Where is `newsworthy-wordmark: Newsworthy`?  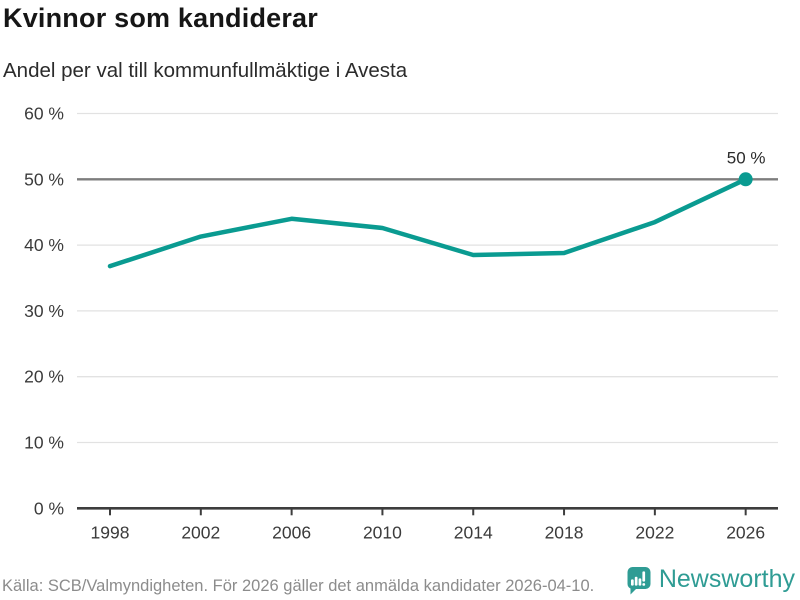
newsworthy-wordmark: Newsworthy is located at coordinates (726, 579).